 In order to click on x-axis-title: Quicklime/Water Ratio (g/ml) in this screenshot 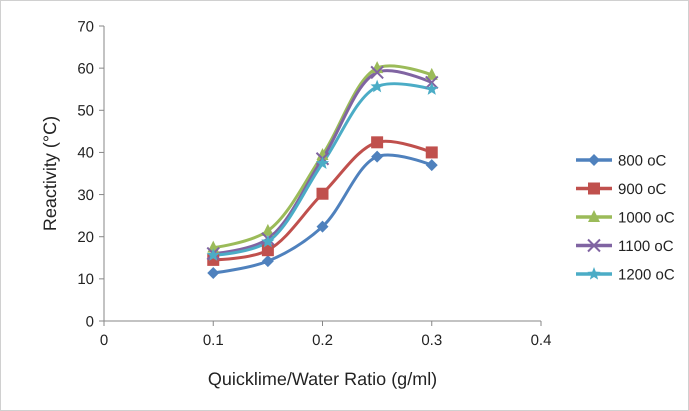, I will do `click(323, 379)`.